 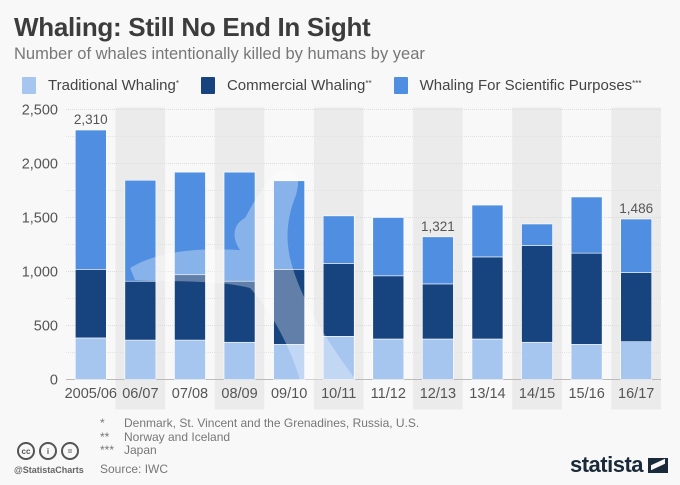 What do you see at coordinates (388, 394) in the screenshot?
I see `x-tick-label: 11/12` at bounding box center [388, 394].